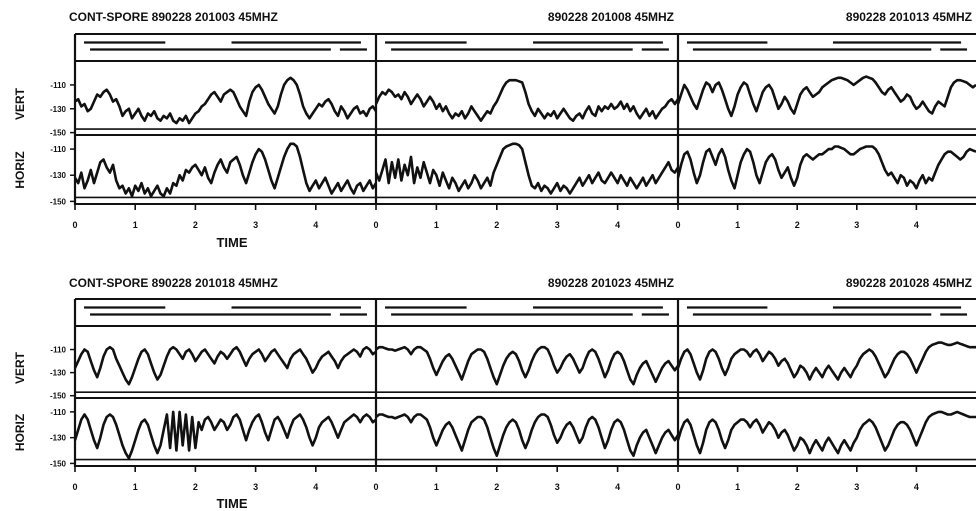  Describe the element at coordinates (909, 17) in the screenshot. I see `panel-title: 890228 201013 45MHZ` at that location.